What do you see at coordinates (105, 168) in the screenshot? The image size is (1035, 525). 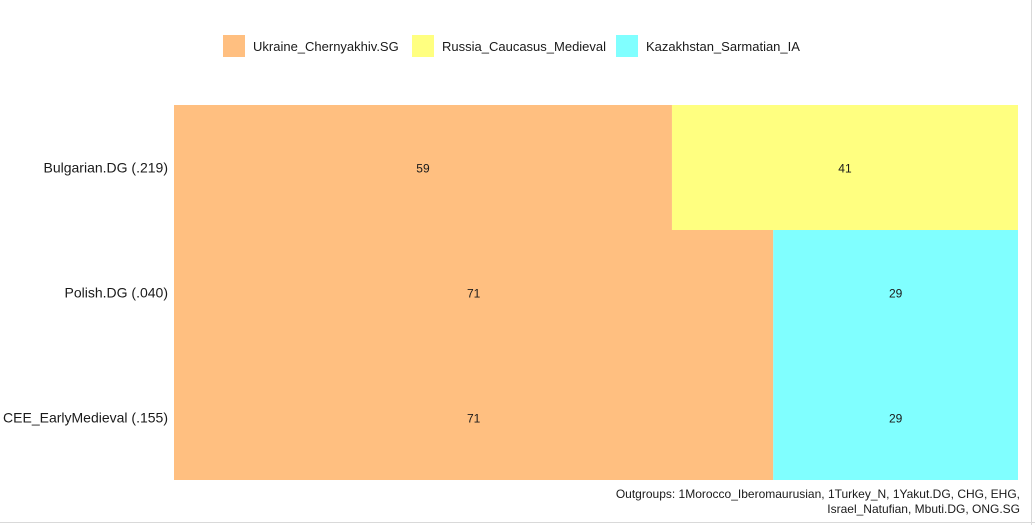 I see `category-label-0: Bulgarian.DG (.219)` at bounding box center [105, 168].